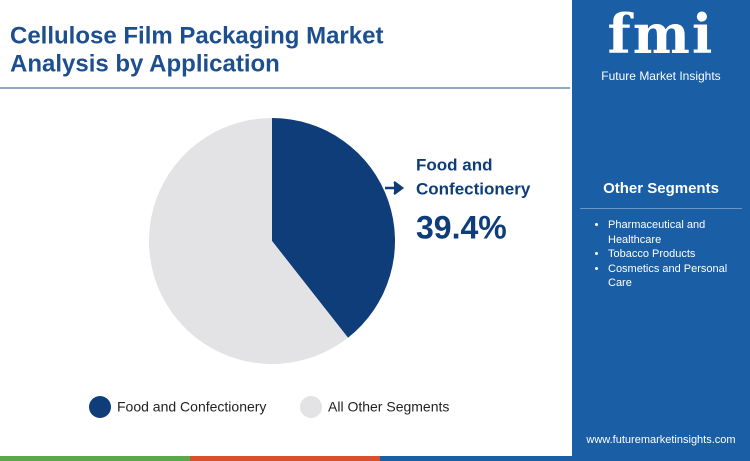  What do you see at coordinates (473, 188) in the screenshot?
I see `annotation-label: Confectionery` at bounding box center [473, 188].